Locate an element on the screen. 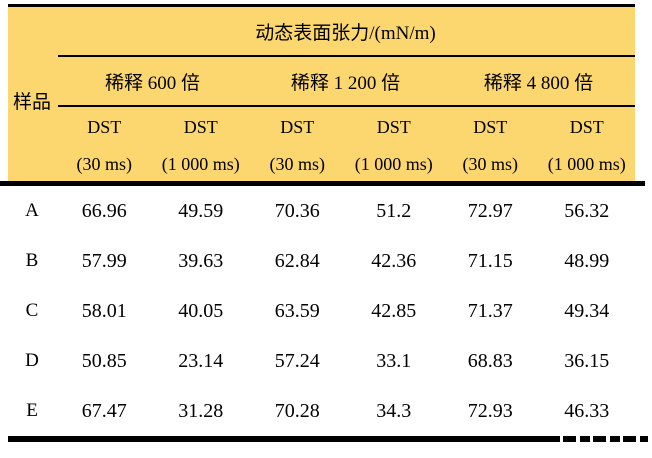 The width and height of the screenshot is (652, 458). subheader-4800x-30ms: DST (30 ms) is located at coordinates (490, 144).